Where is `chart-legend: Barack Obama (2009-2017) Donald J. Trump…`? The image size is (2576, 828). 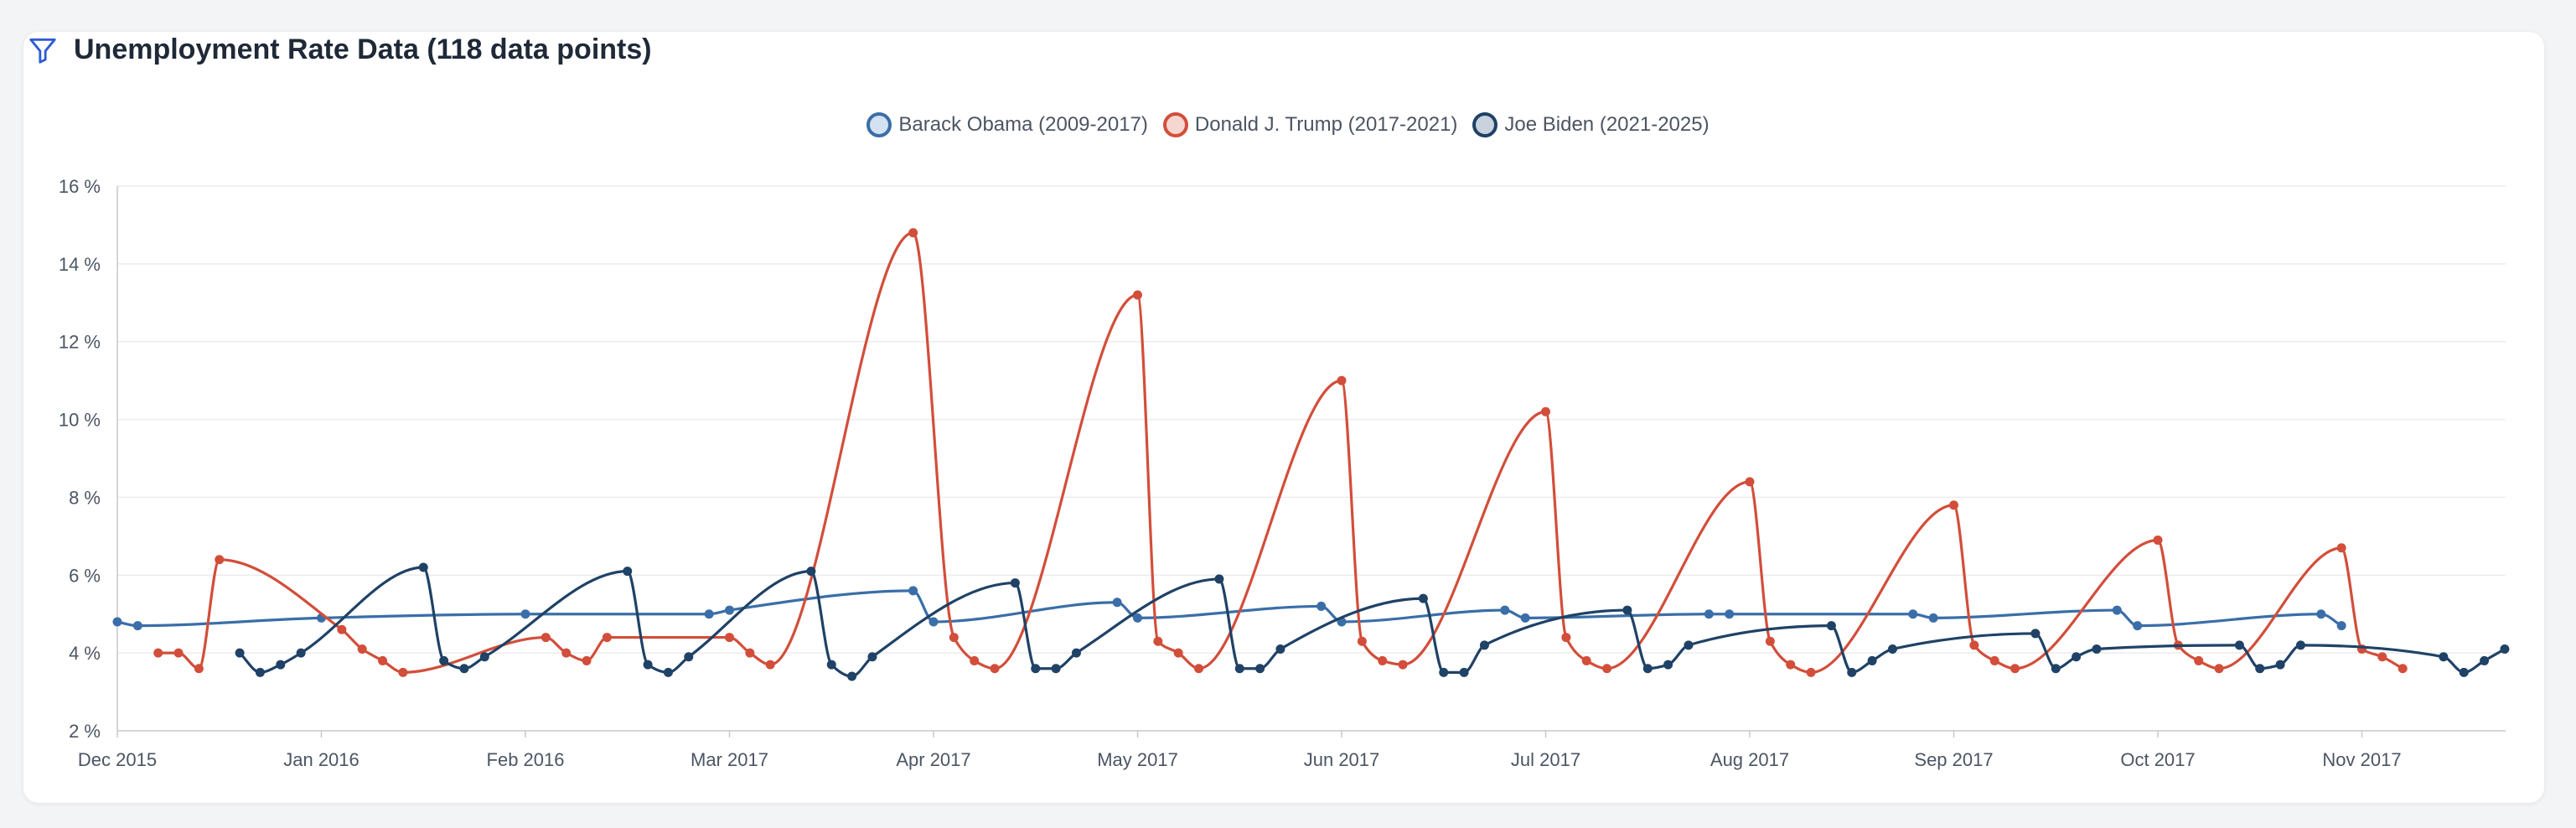 chart-legend: Barack Obama (2009-2017) Donald J. Trump… is located at coordinates (1288, 124).